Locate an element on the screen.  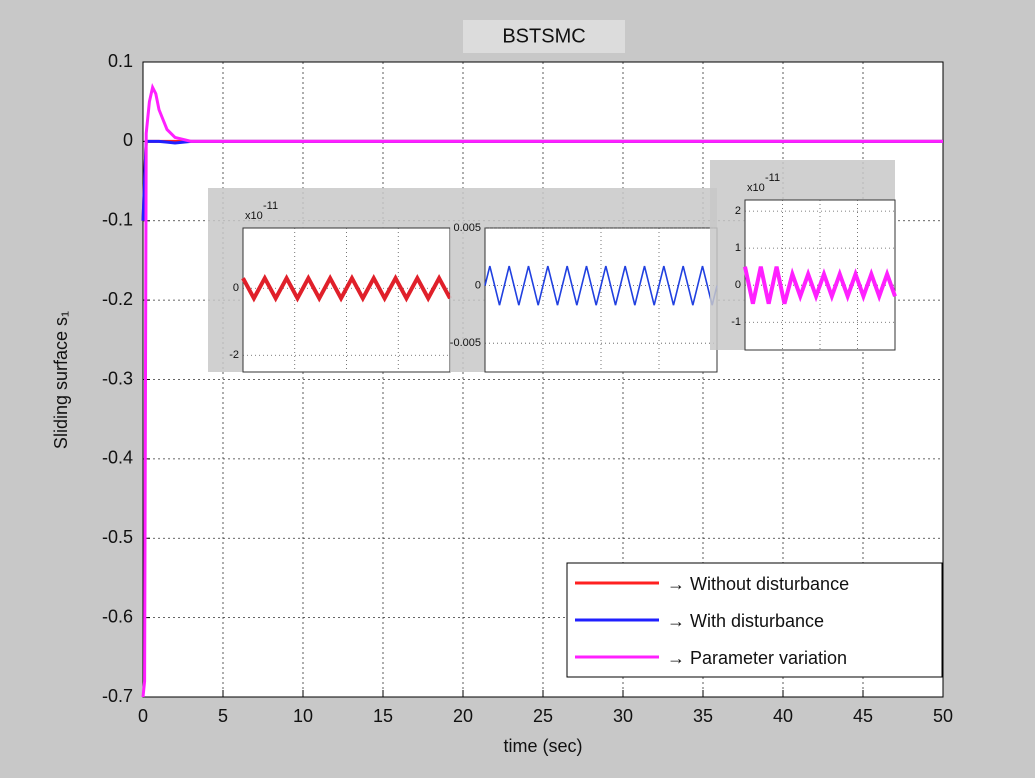
y-tick-label: 0 is located at coordinates (128, 140).